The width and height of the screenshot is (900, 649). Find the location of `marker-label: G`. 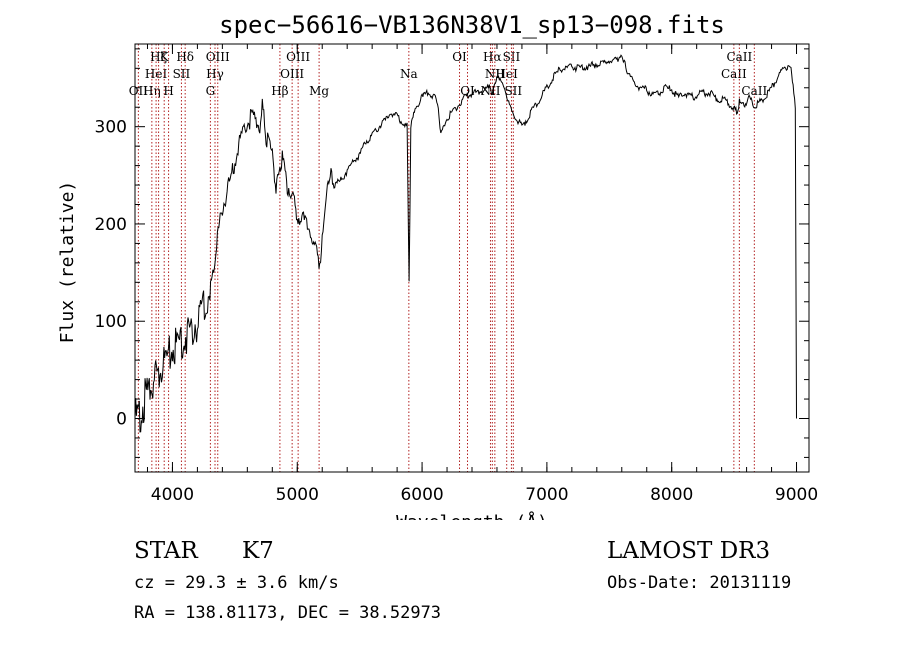

marker-label: G is located at coordinates (211, 91).